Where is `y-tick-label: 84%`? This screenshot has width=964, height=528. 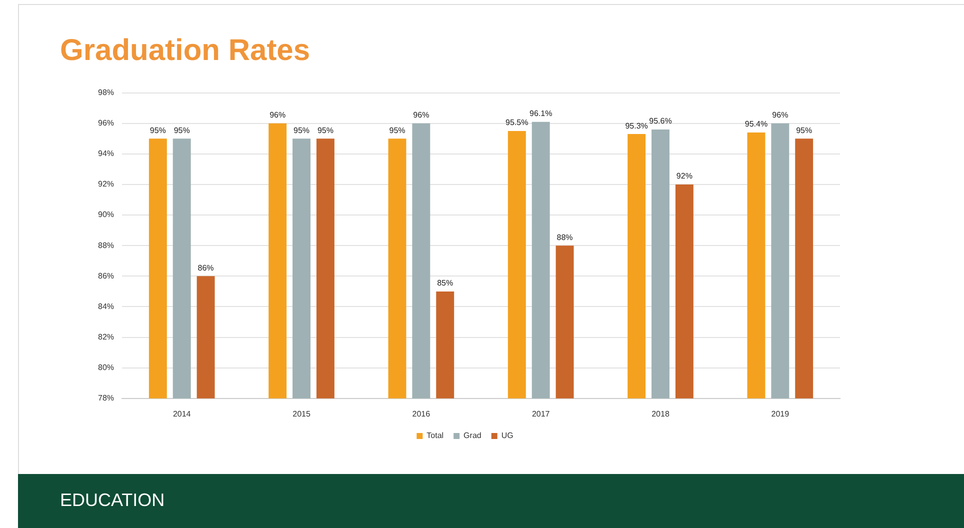
y-tick-label: 84% is located at coordinates (106, 306).